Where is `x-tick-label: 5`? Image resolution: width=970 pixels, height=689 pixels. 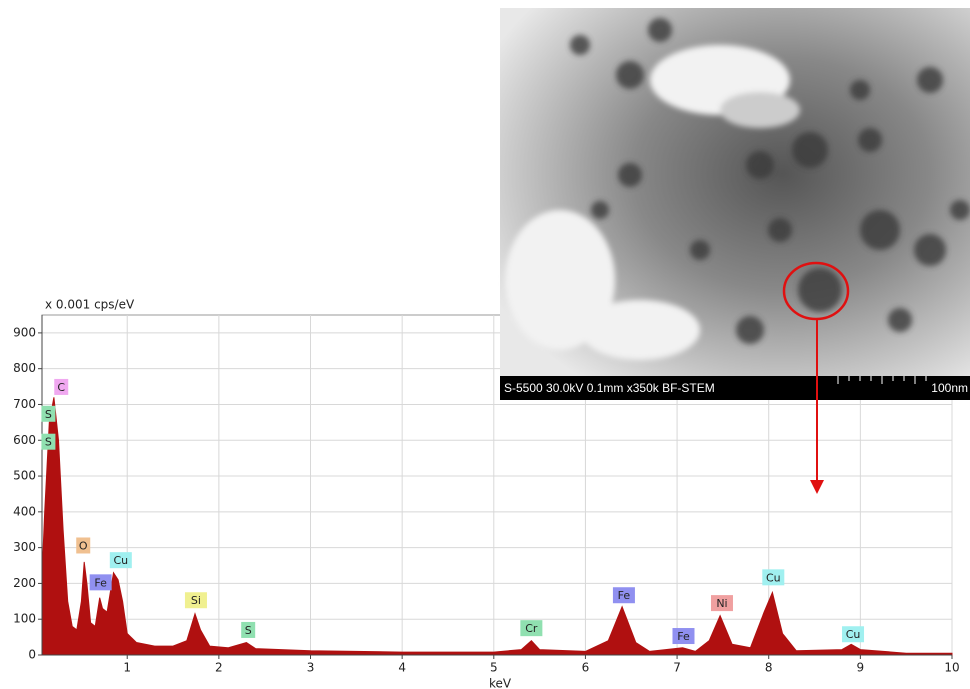
x-tick-label: 5 is located at coordinates (494, 668).